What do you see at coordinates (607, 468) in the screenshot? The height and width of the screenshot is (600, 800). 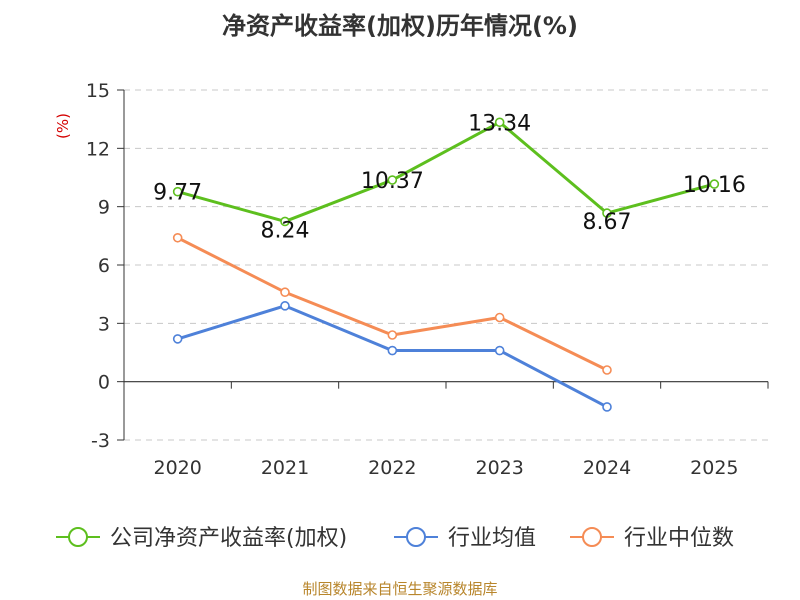 I see `x-tick-label: 2024` at bounding box center [607, 468].